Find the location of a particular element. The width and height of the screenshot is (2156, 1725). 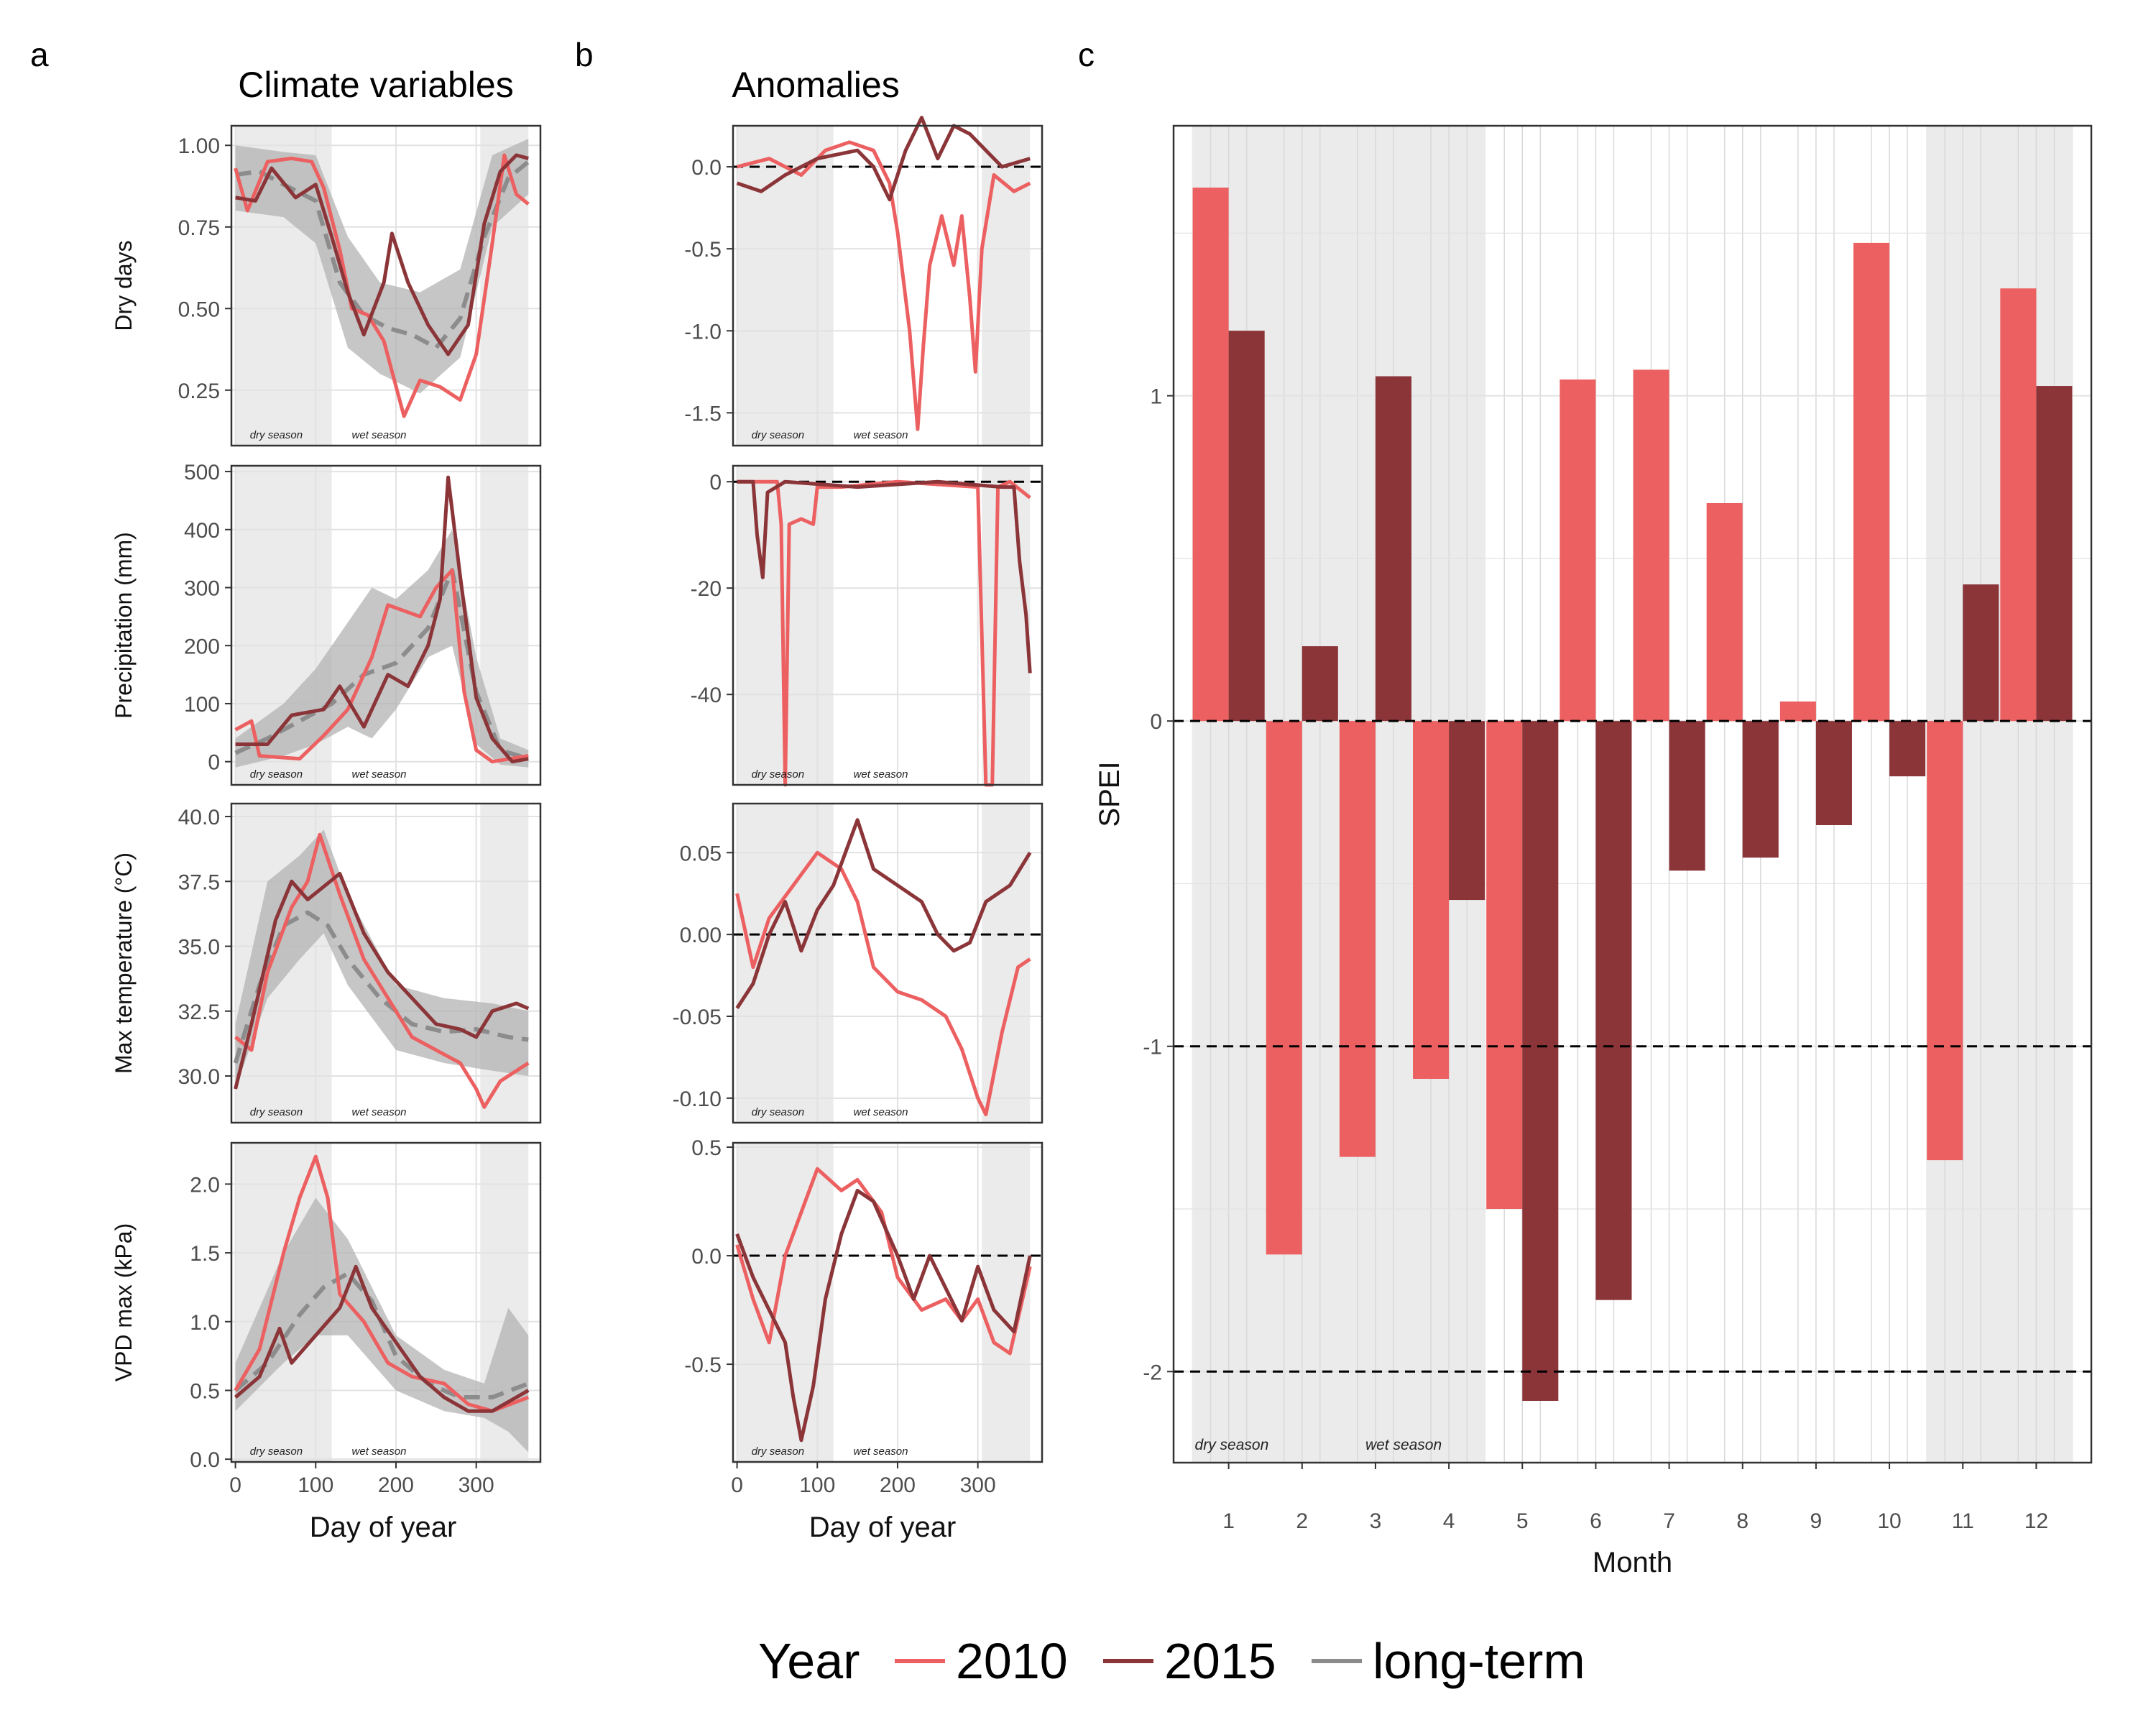

legend-label-long-term: long-term is located at coordinates (1479, 1661).